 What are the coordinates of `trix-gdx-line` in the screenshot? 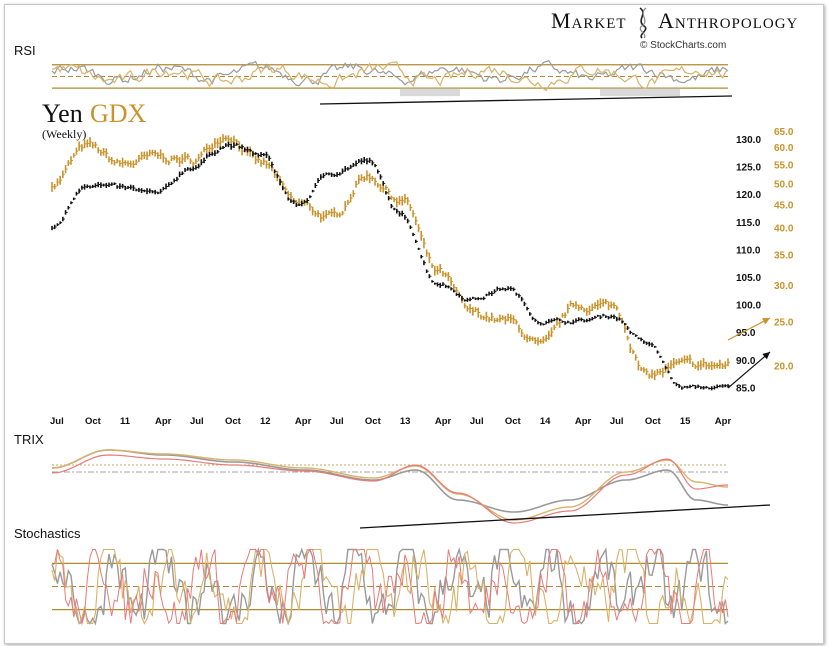 It's located at (390, 485).